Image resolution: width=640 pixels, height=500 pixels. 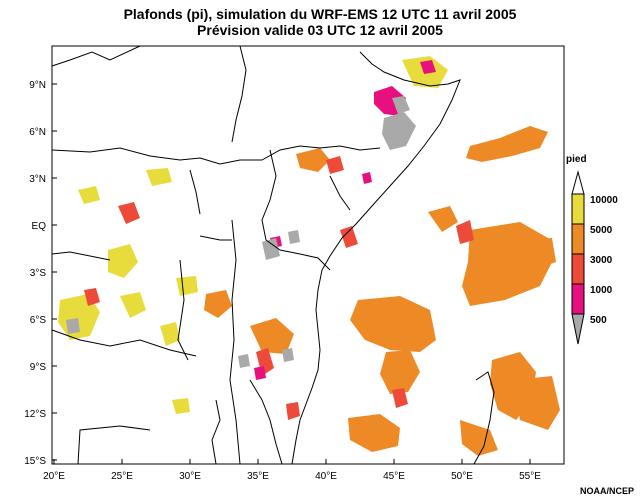 I want to click on x-tick-label: 30°E, so click(x=190, y=476).